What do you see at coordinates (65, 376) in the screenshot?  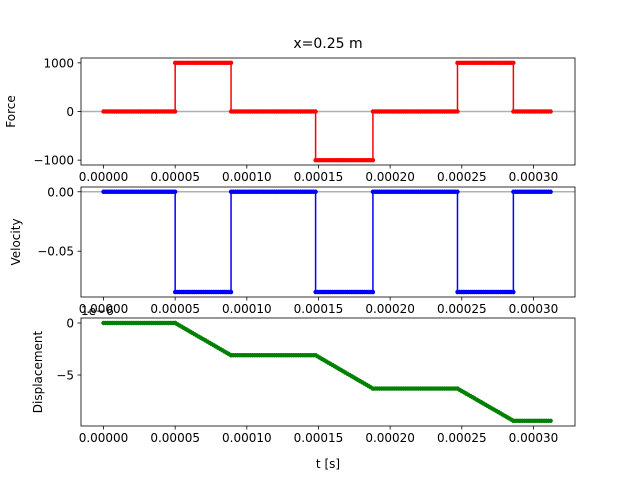 I see `displacement-y-tick-label: −5` at bounding box center [65, 376].